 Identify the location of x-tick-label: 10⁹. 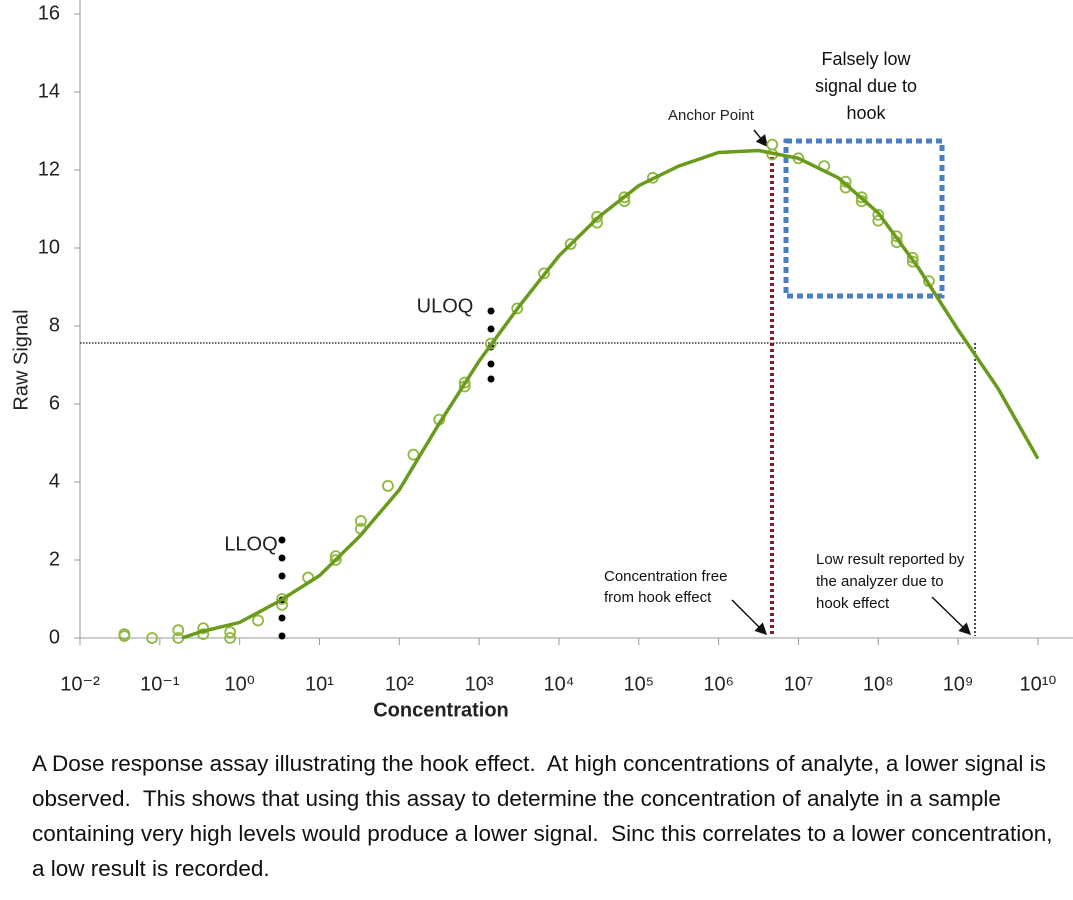
(958, 684).